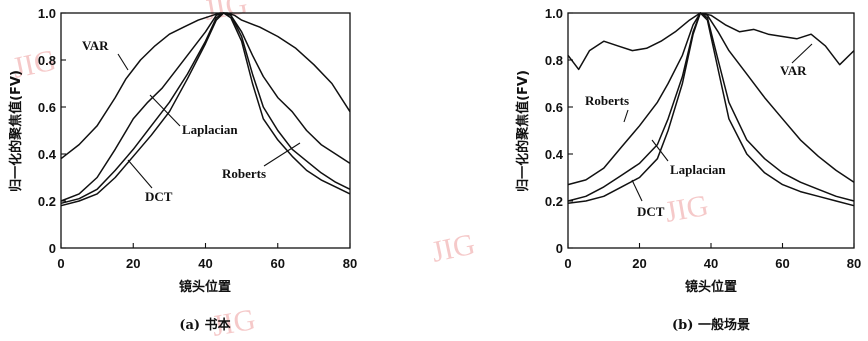  I want to click on panel-caption: (a) 书本, so click(204, 325).